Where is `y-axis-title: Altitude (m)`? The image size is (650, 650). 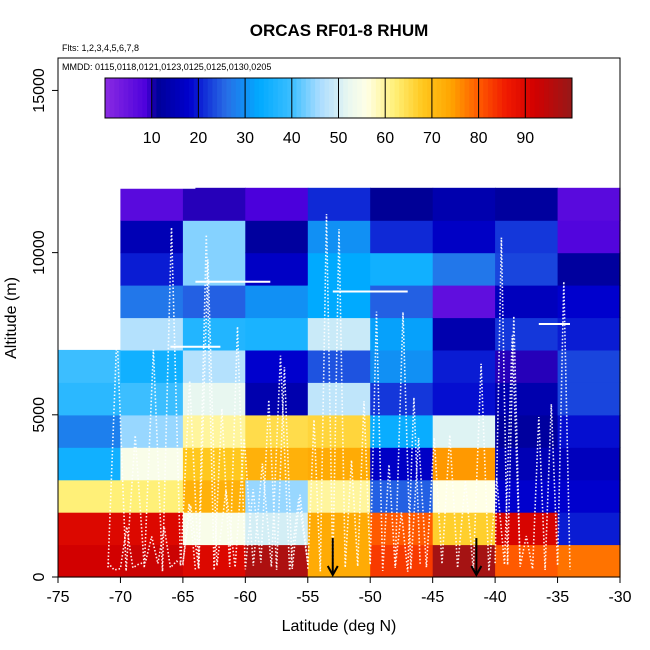 y-axis-title: Altitude (m) is located at coordinates (11, 318).